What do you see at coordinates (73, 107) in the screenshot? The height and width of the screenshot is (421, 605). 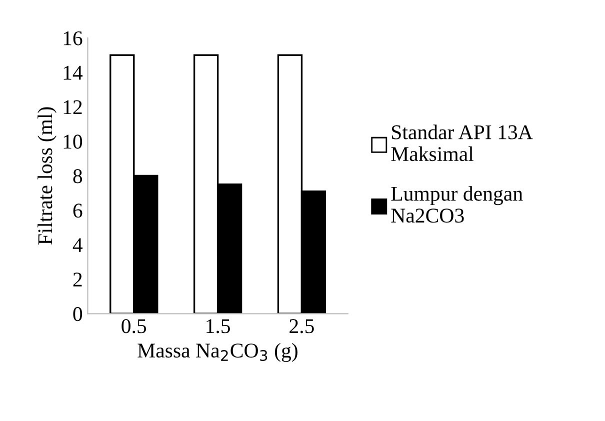 I see `y-tick-label: 12` at bounding box center [73, 107].